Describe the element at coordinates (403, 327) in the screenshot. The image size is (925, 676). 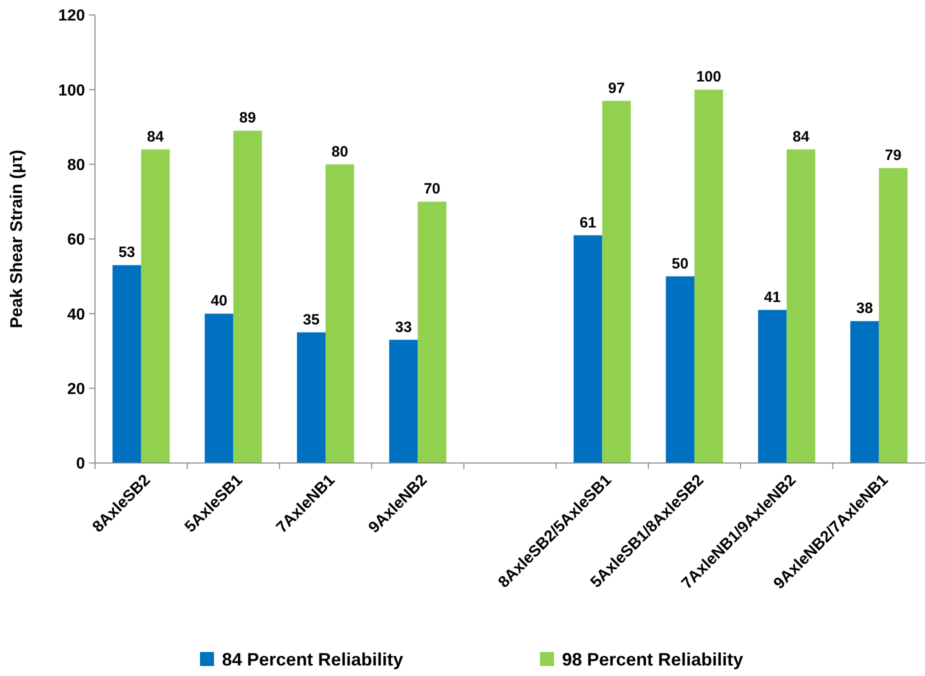
I see `data-label: 33` at that location.